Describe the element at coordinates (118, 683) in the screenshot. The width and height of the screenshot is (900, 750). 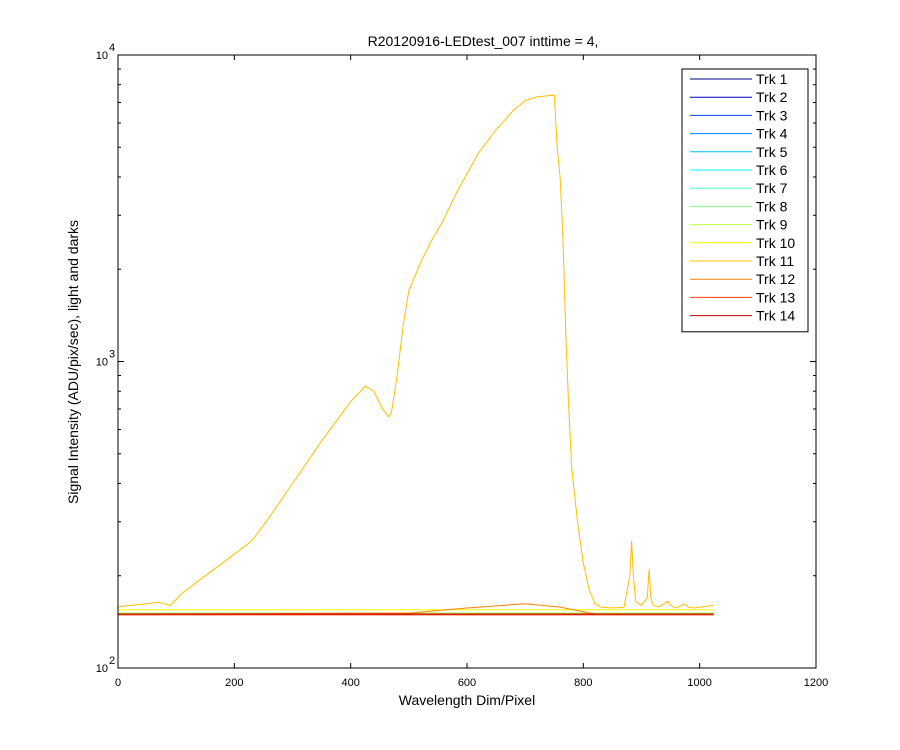
I see `x-tick-label: 0` at that location.